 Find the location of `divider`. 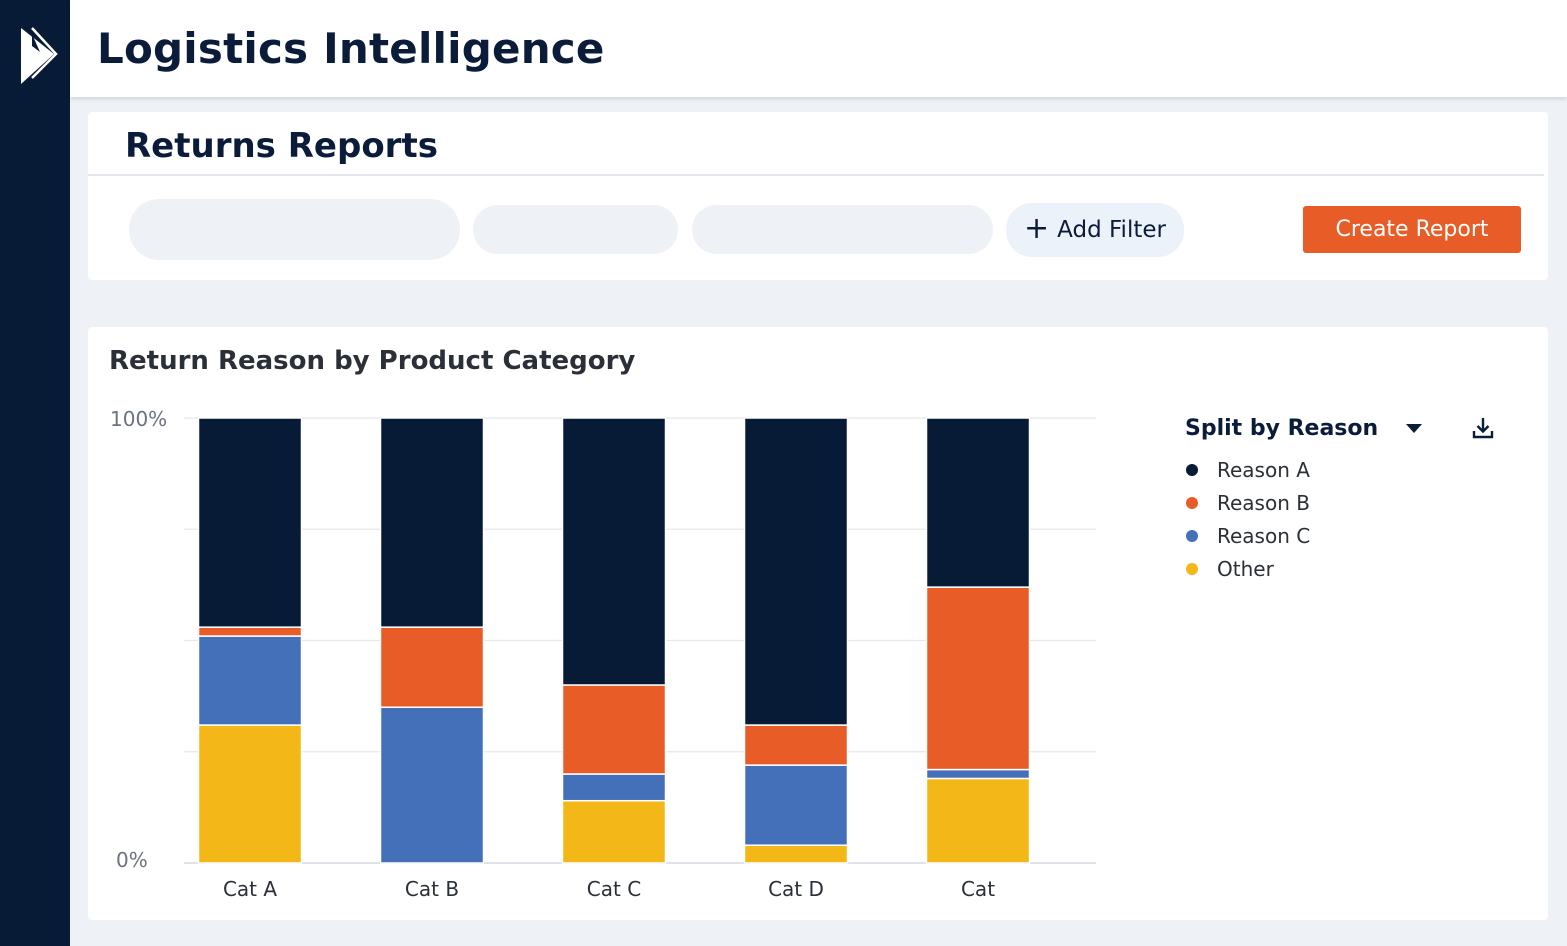

divider is located at coordinates (816, 175).